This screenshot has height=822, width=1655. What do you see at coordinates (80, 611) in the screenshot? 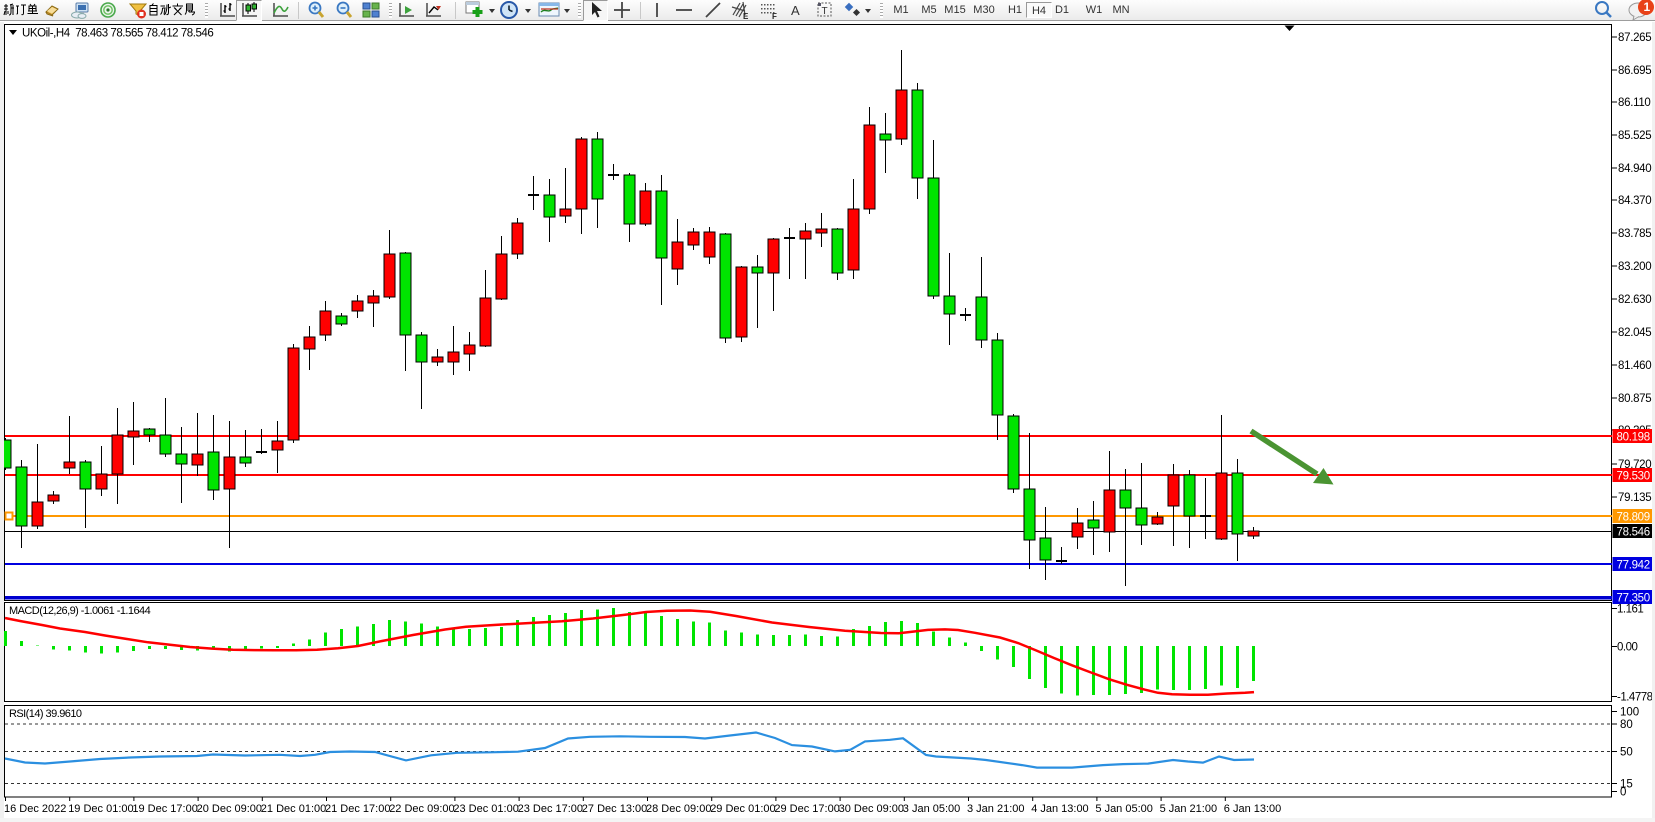
I see `svg-text: MACD(12,26,9) -1.0061 -1.1644` at bounding box center [80, 611].